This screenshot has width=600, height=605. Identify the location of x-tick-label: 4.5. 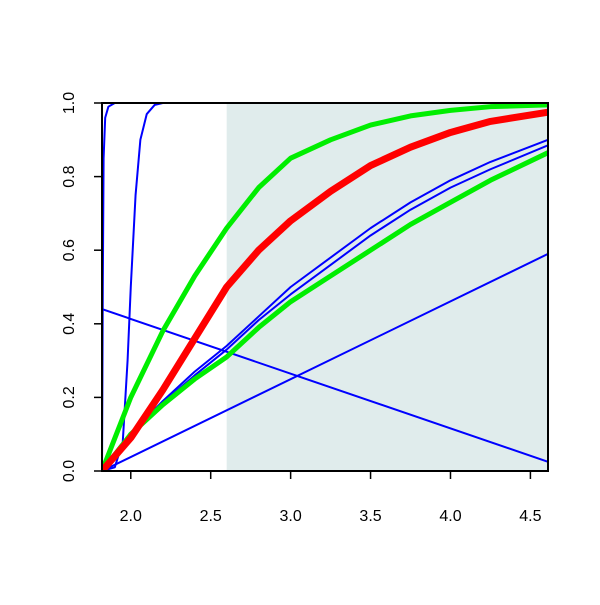
(530, 516).